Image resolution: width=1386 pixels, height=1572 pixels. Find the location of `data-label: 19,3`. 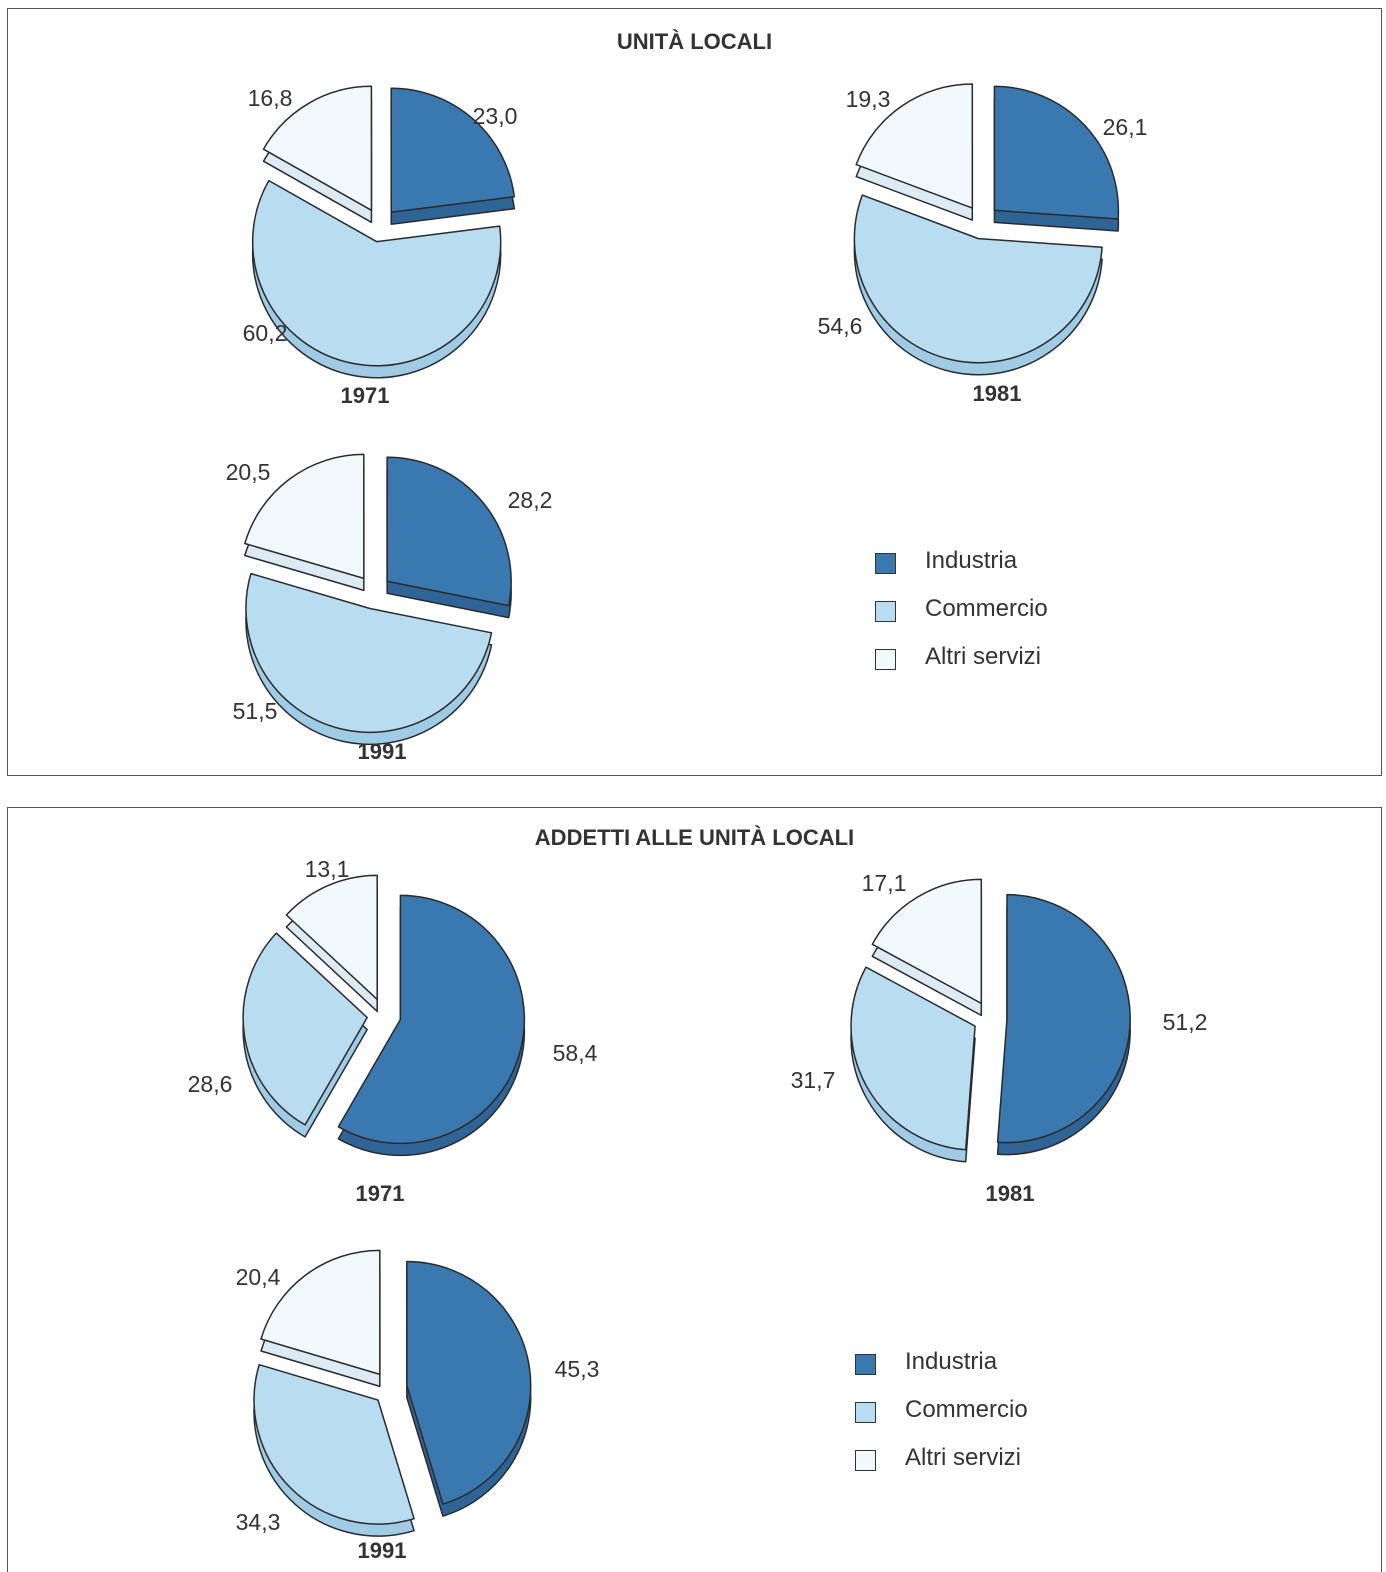

data-label: 19,3 is located at coordinates (868, 99).